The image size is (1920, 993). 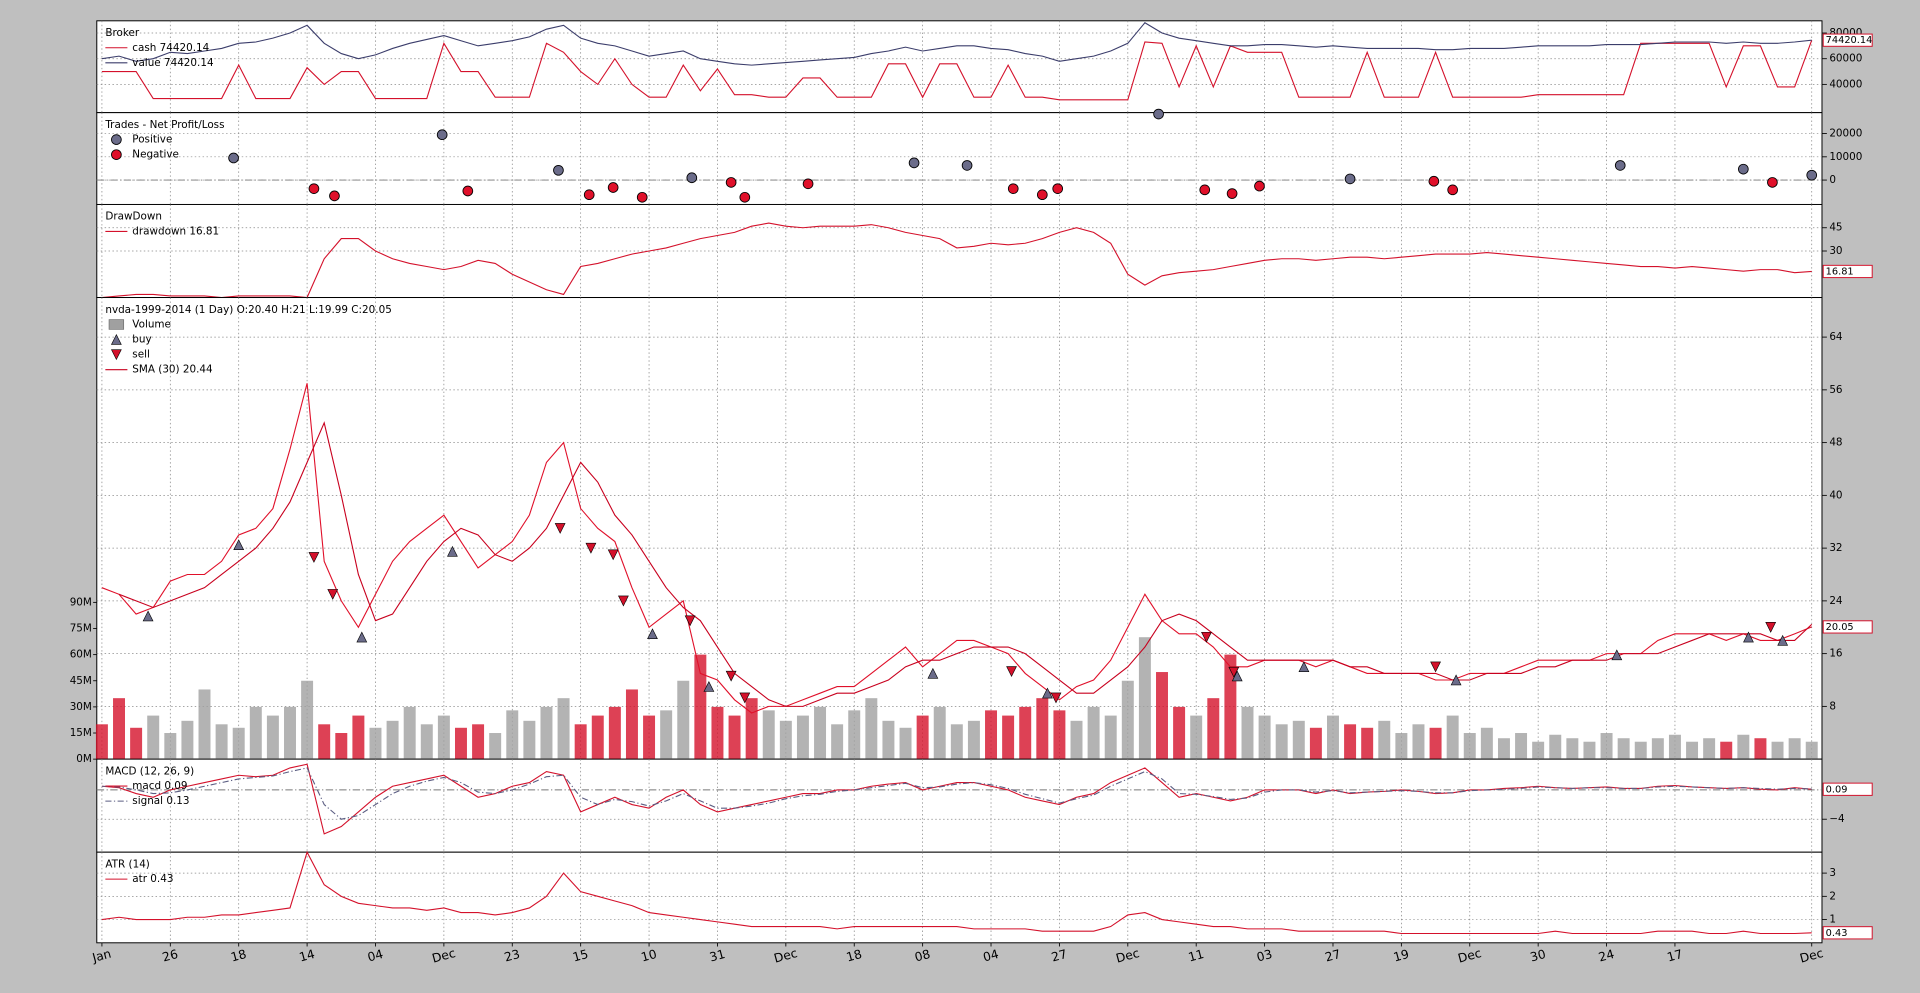 I want to click on last-value-label: 0.09, so click(x=1837, y=789).